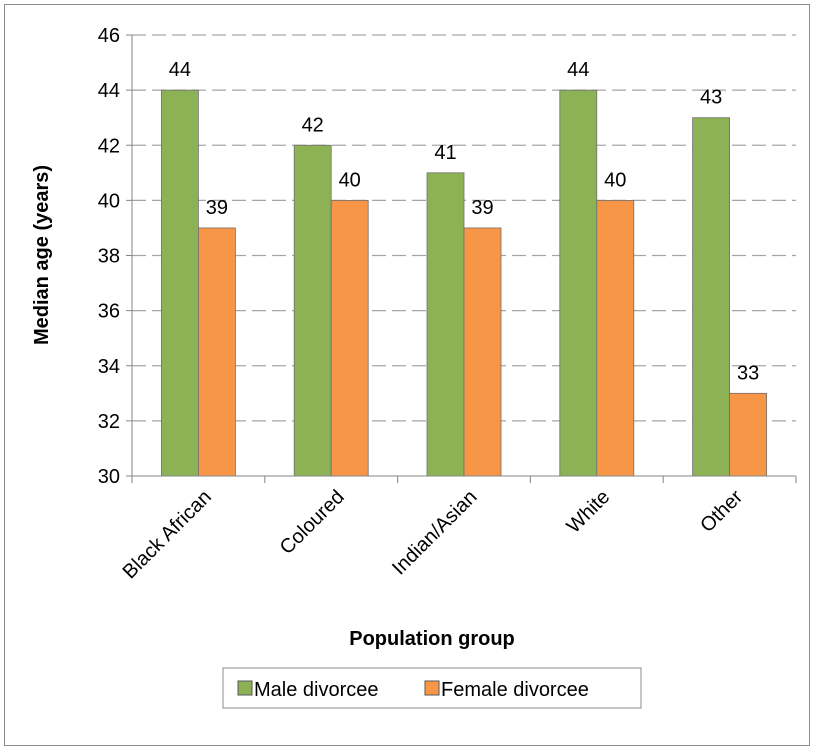 The width and height of the screenshot is (816, 752). I want to click on data-label-female-divorcee-coloured: 40, so click(350, 180).